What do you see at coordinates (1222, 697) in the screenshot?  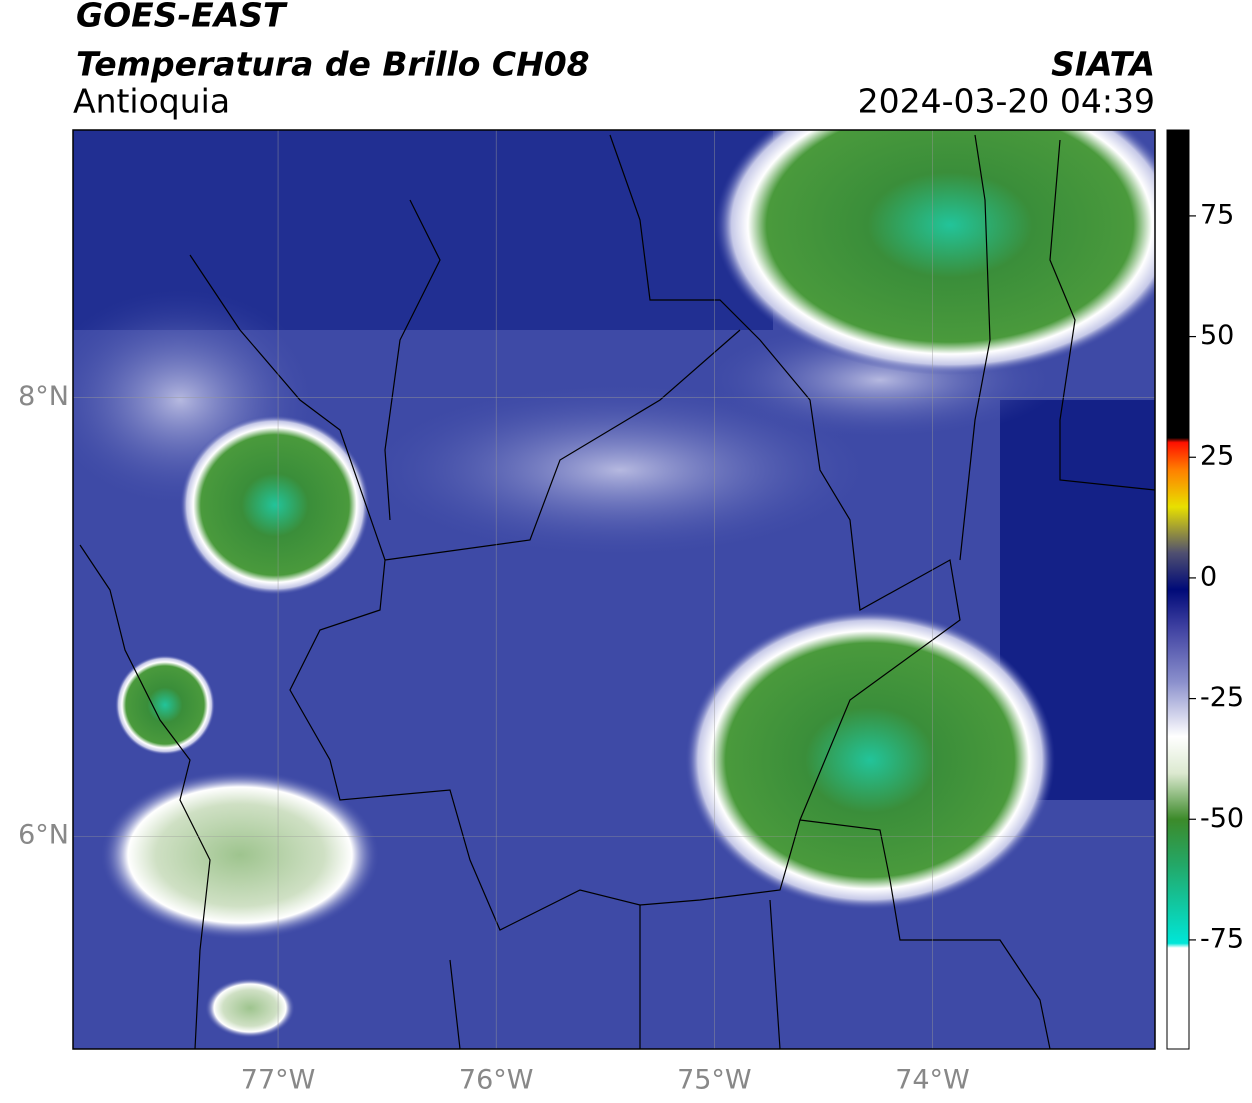 I see `colorbar-tick-label: -25` at bounding box center [1222, 697].